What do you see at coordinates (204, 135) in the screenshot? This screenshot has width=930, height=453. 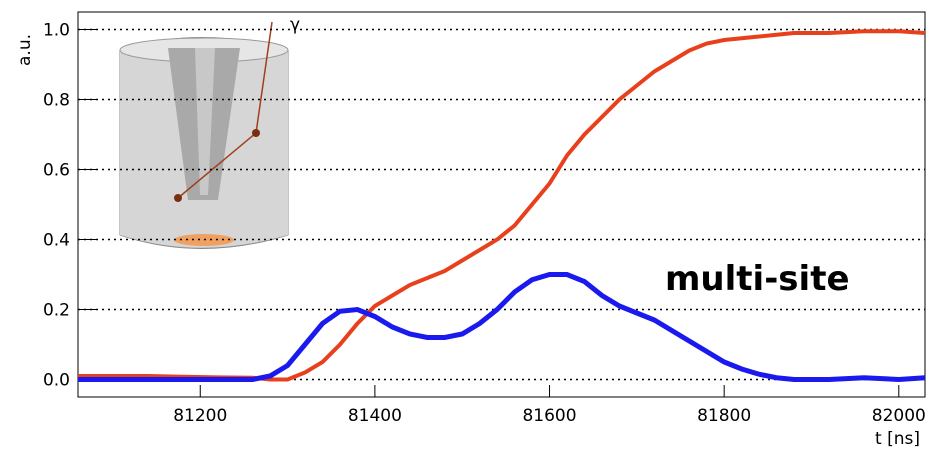 I see `detector-inset` at bounding box center [204, 135].